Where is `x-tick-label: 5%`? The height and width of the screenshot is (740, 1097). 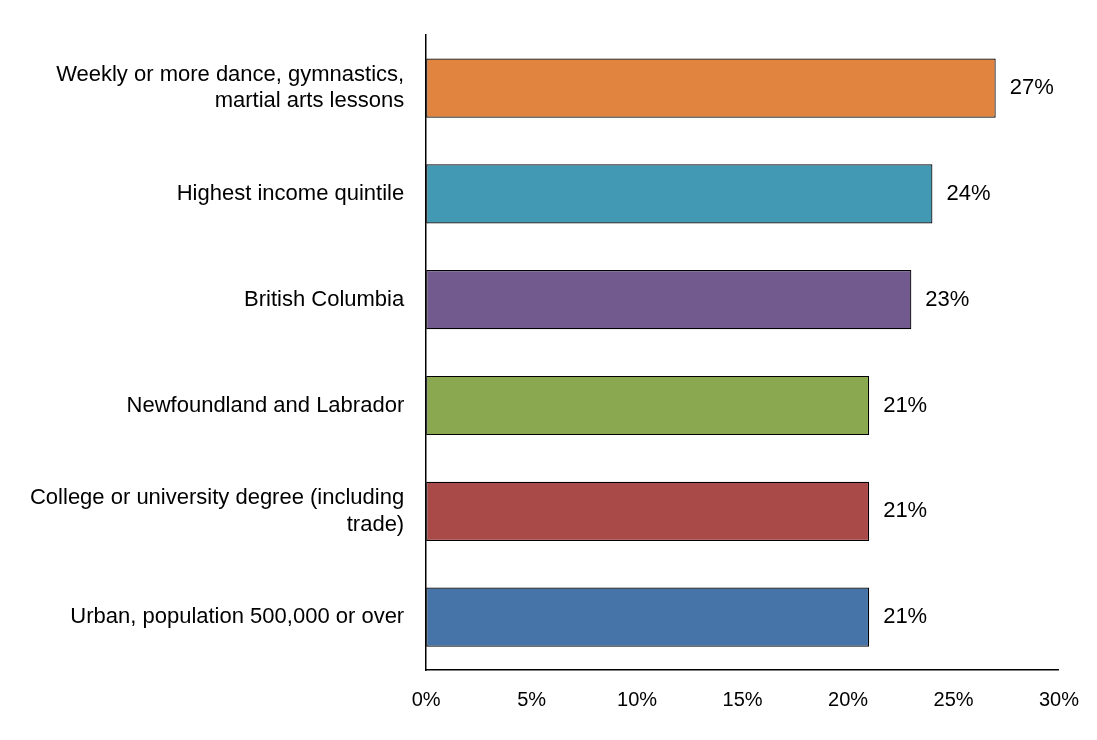 x-tick-label: 5% is located at coordinates (532, 698).